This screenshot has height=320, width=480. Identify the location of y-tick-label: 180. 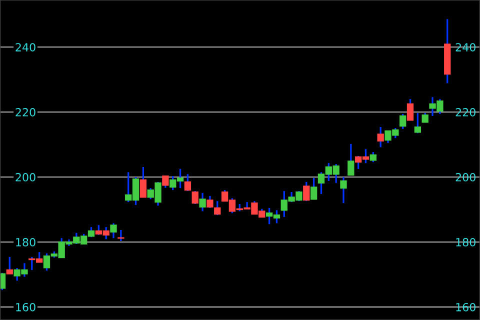
(26, 242).